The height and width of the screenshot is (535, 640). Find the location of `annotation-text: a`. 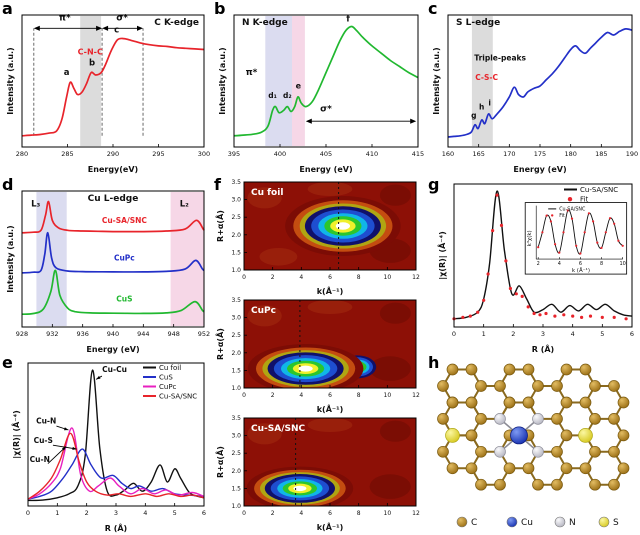

annotation-text: a is located at coordinates (67, 73).